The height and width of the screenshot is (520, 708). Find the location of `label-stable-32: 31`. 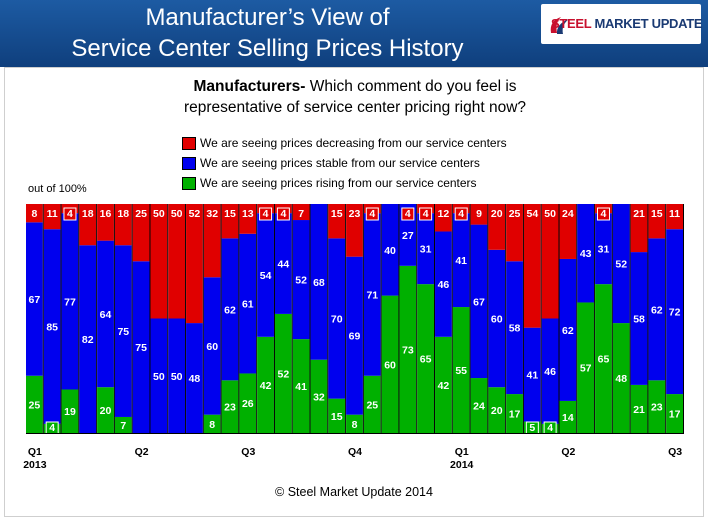

label-stable-32: 31 is located at coordinates (604, 250).